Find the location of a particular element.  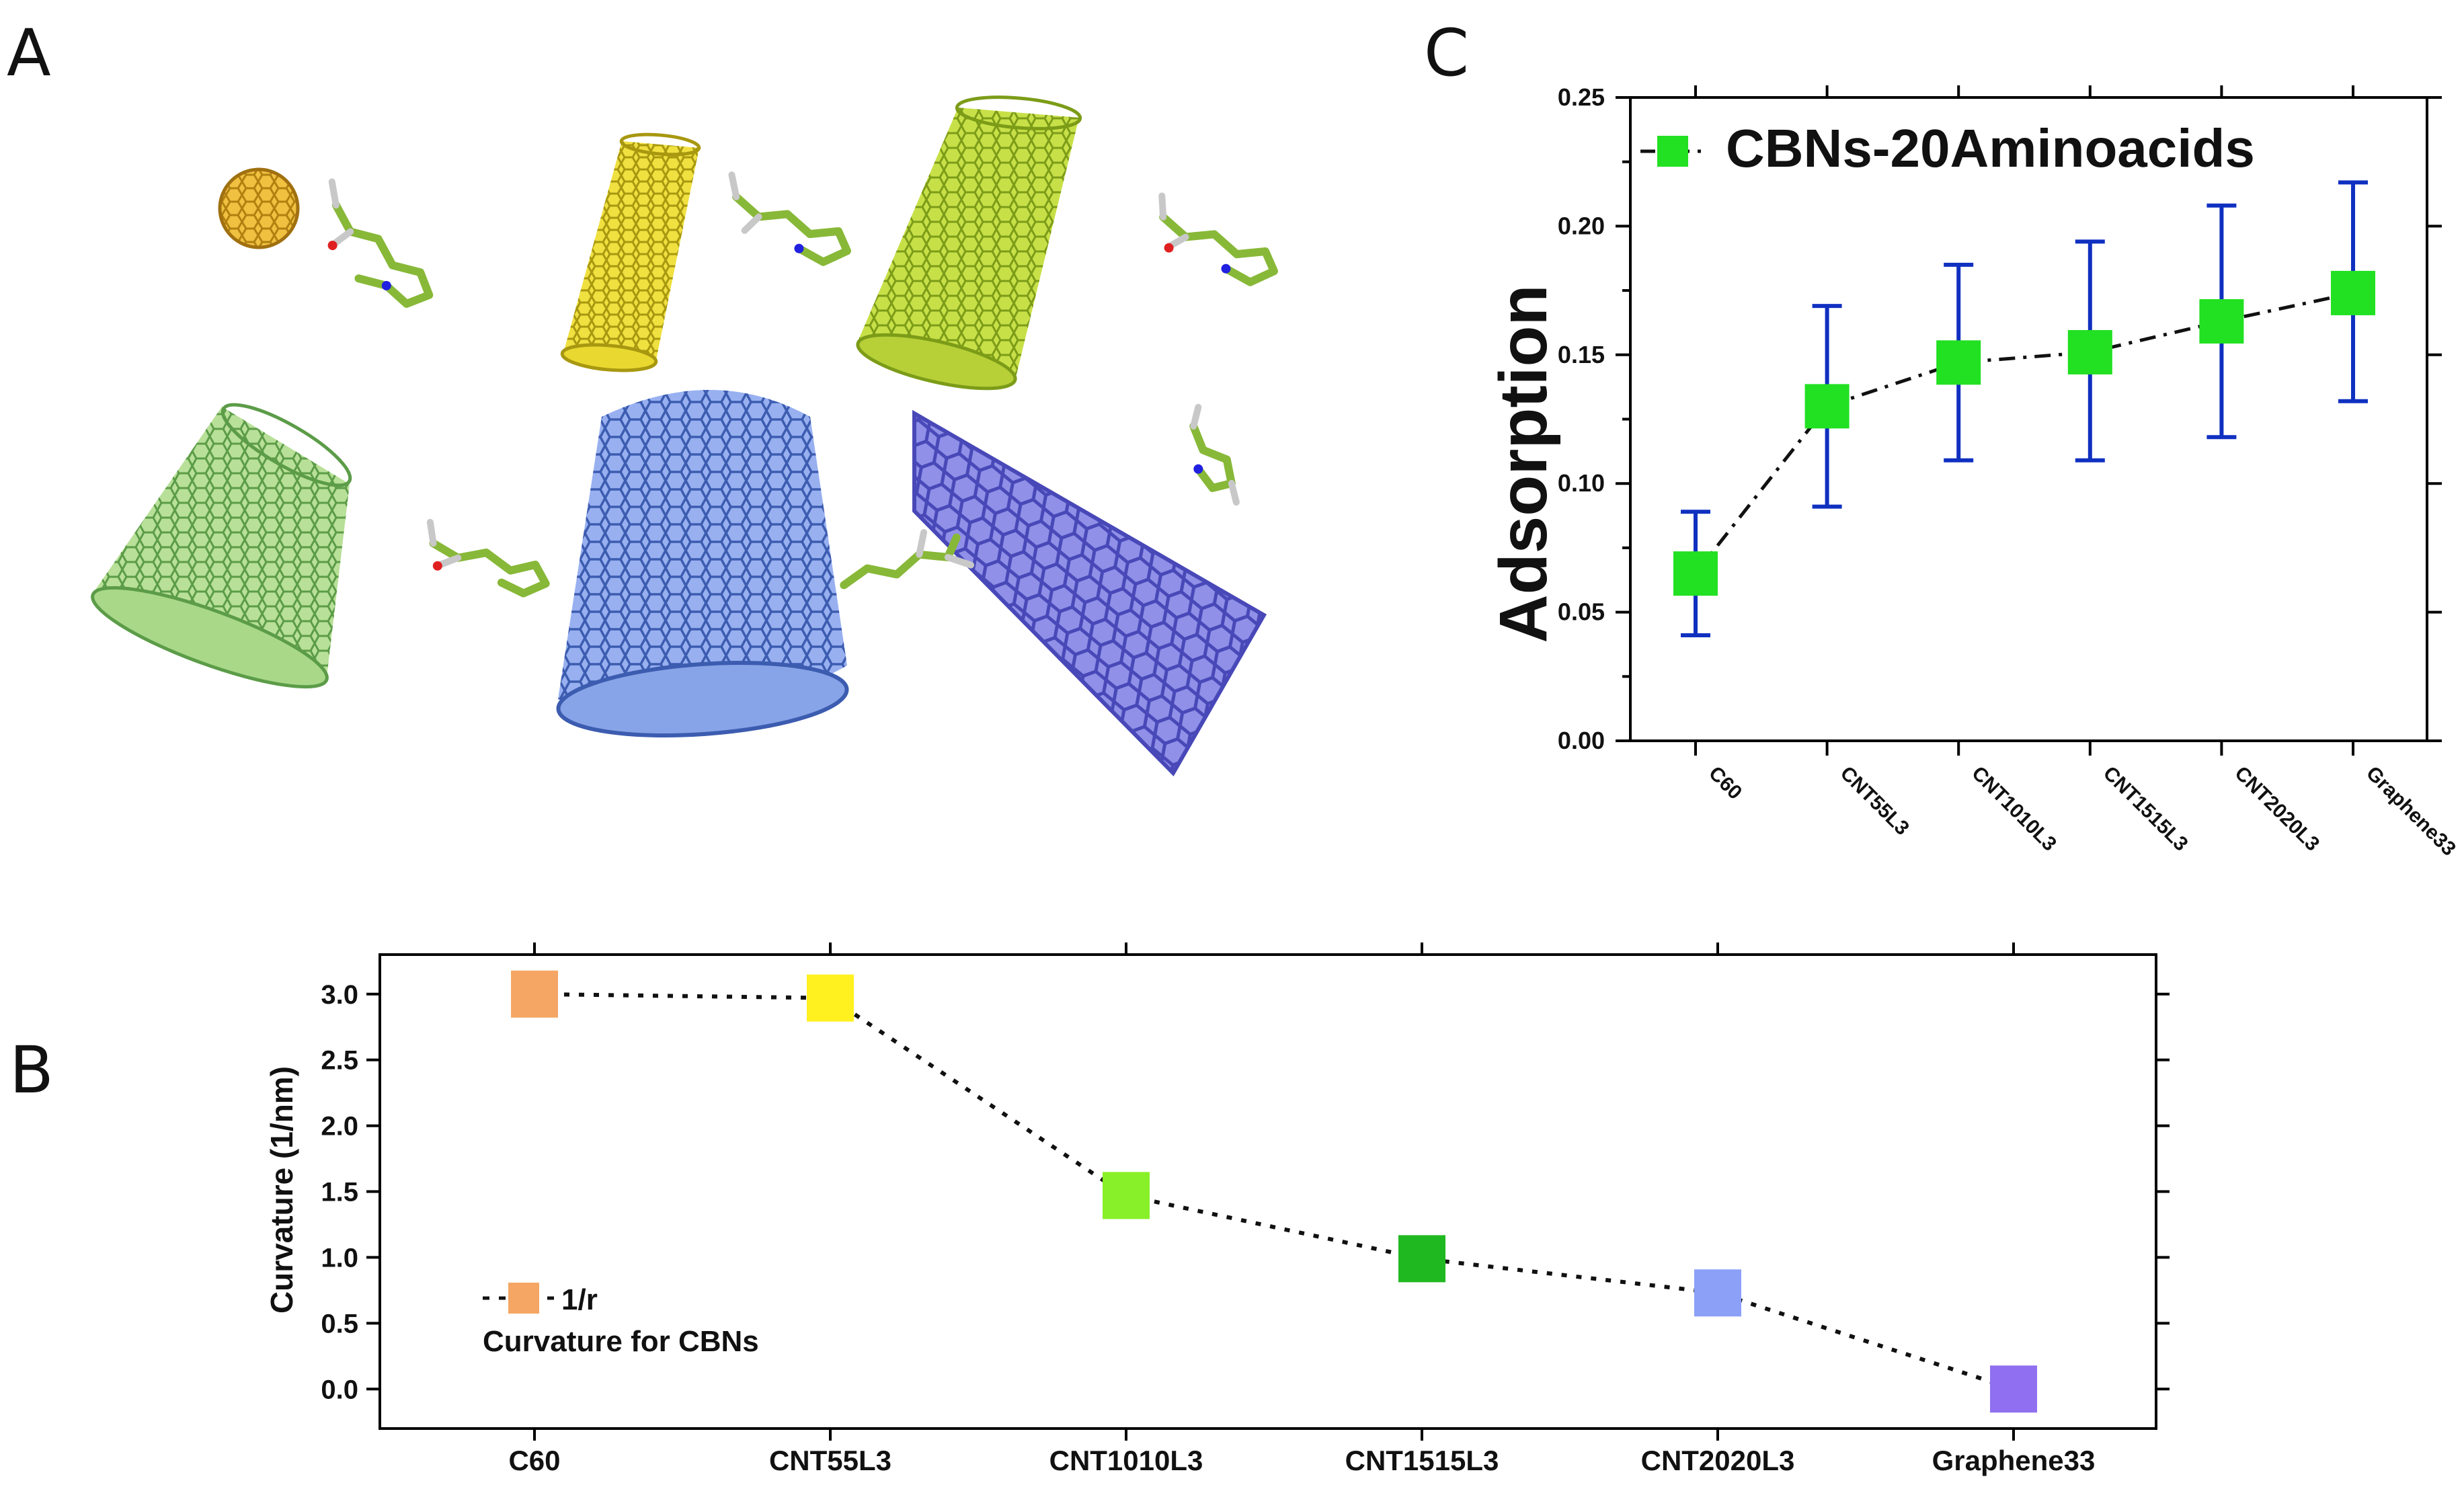

chart-c-y-tick-label: 0.00 is located at coordinates (1582, 740).